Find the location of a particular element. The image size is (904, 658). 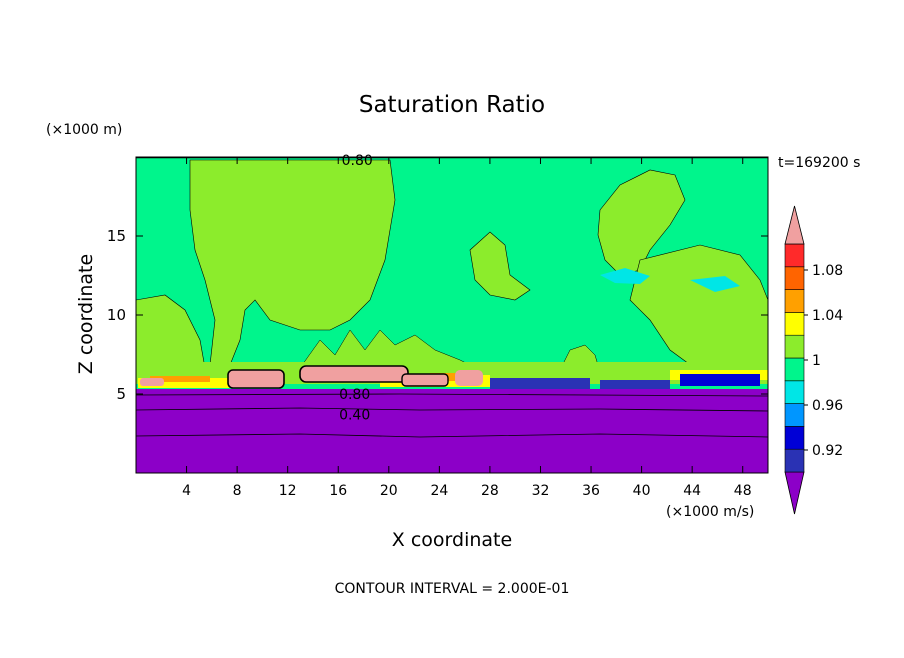

colorbar-label: 1.08 is located at coordinates (827, 271).